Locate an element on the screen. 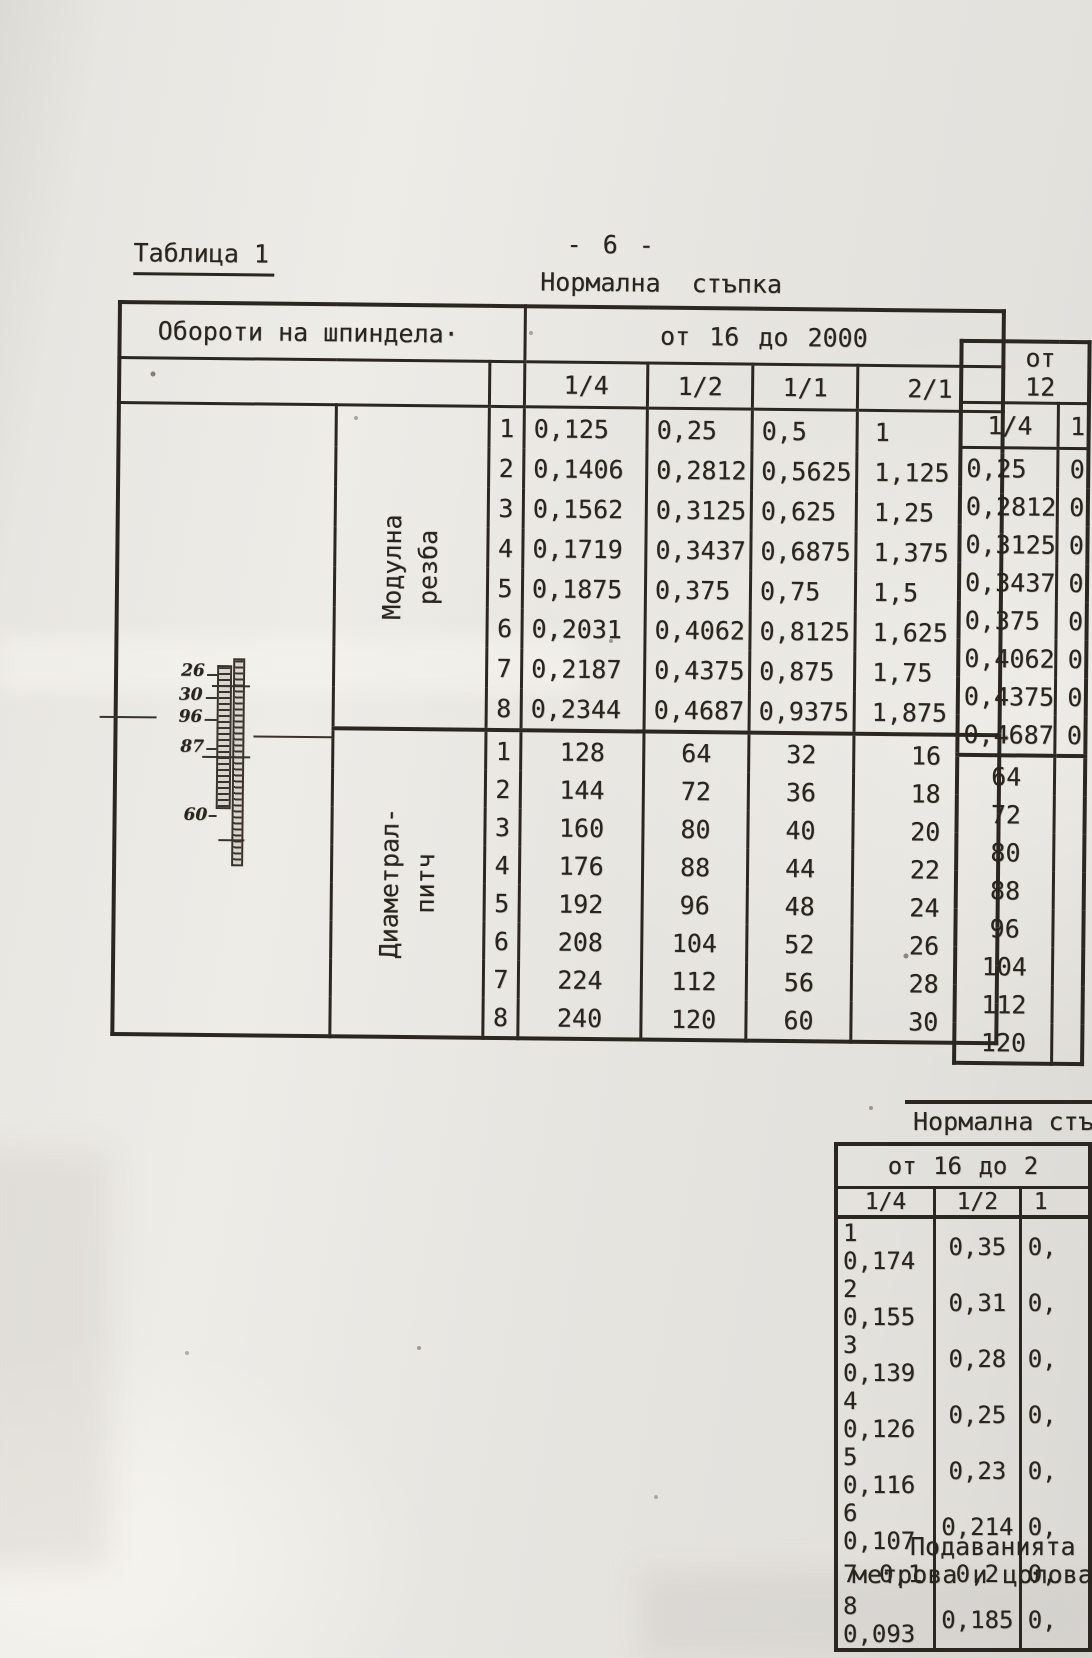 The height and width of the screenshot is (1658, 1092). value-cell: 0,3437 is located at coordinates (1010, 582).